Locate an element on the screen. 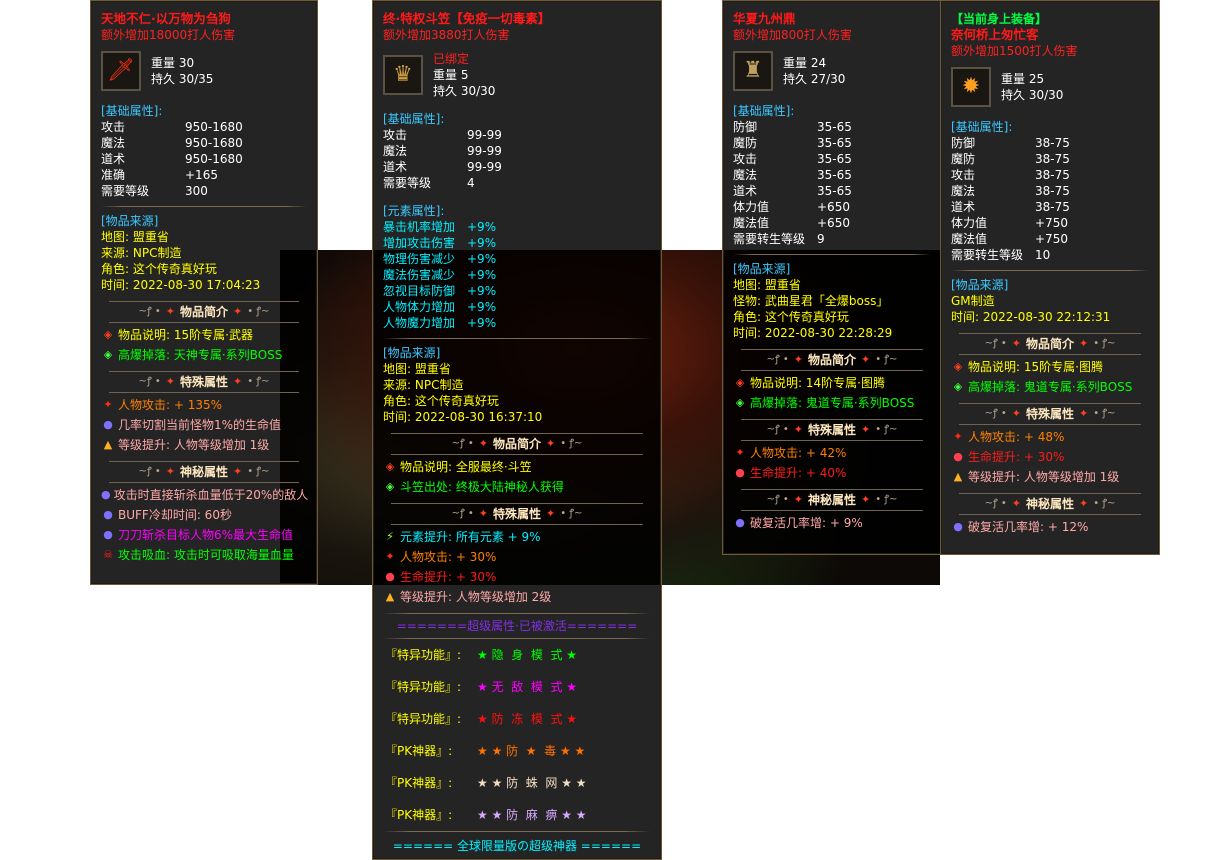 The image size is (1218, 860). base-attributes-header: [基础属性]: is located at coordinates (982, 127).